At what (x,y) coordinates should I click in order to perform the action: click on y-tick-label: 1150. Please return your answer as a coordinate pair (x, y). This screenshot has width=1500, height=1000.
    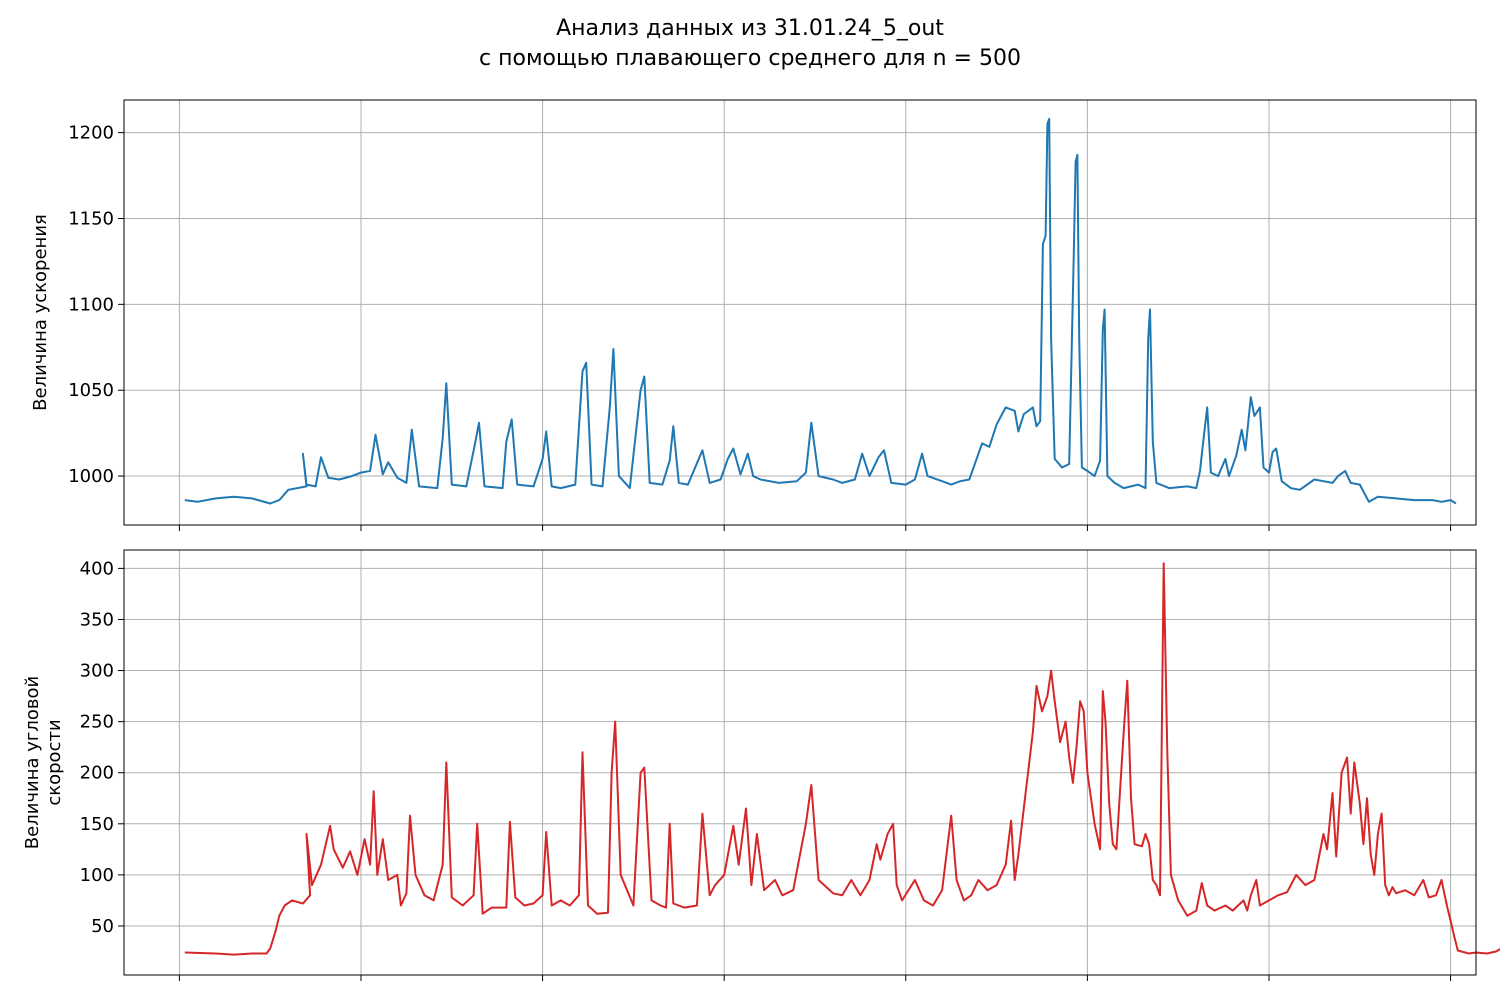
    Looking at the image, I should click on (91, 218).